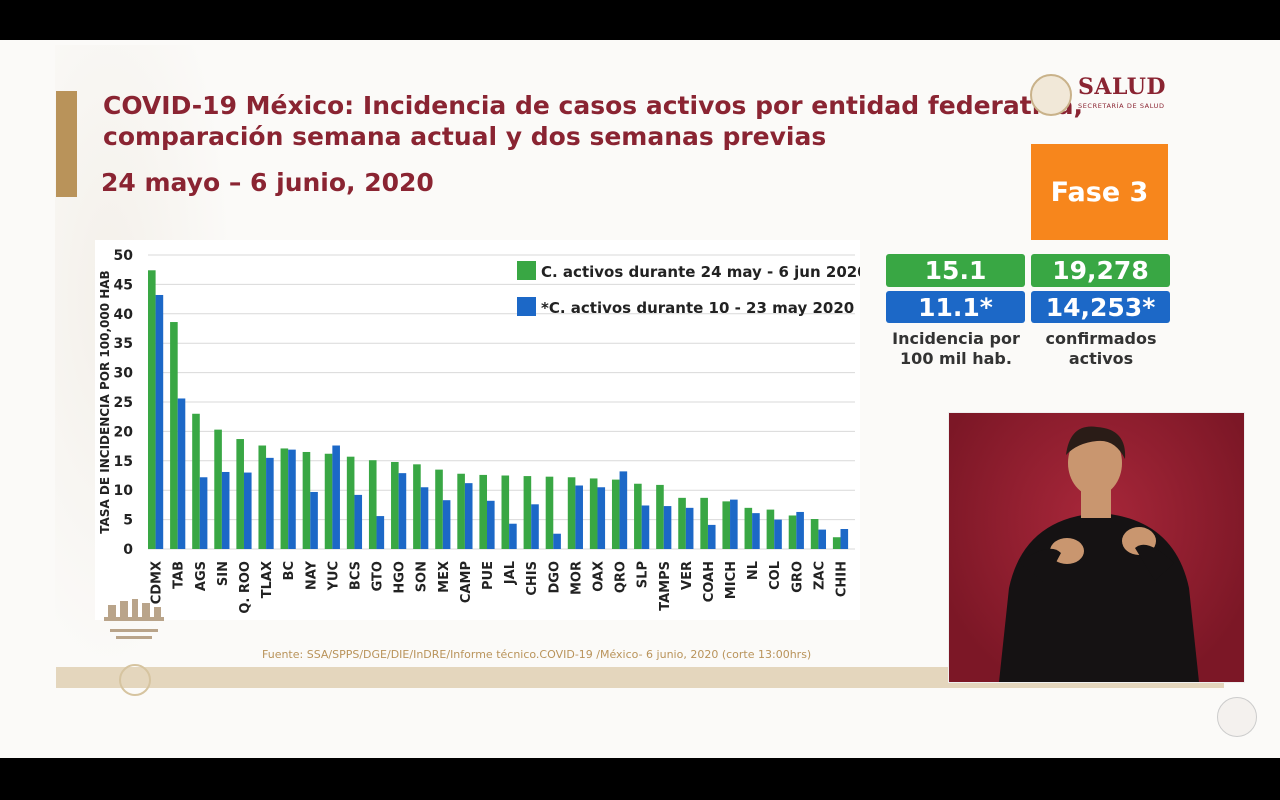 The image size is (1280, 800). What do you see at coordinates (400, 577) in the screenshot?
I see `x-tick-label: HGO` at bounding box center [400, 577].